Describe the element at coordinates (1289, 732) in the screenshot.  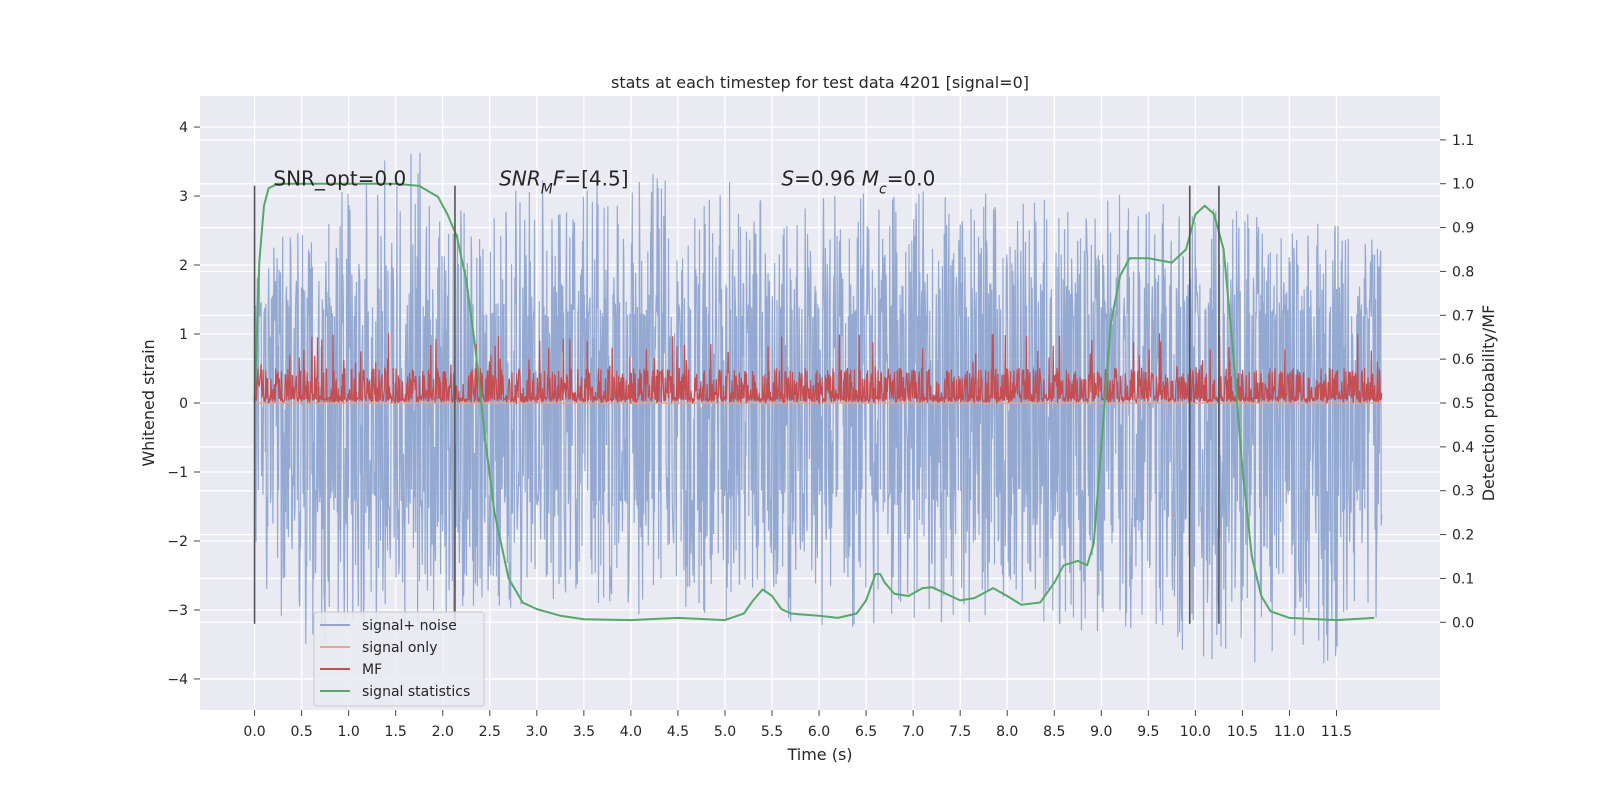
I see `x-tick-label: 11.0` at that location.